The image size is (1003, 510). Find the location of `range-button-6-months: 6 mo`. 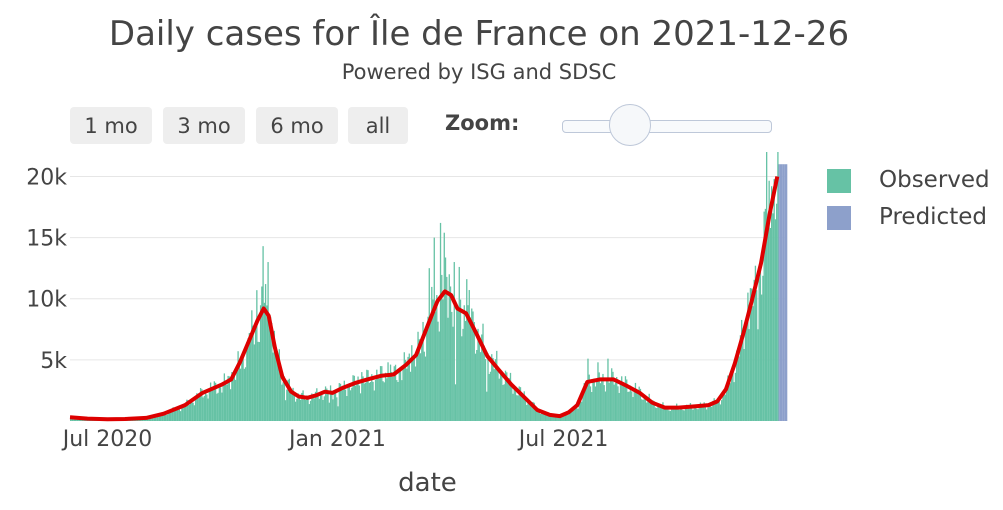

range-button-6-months: 6 mo is located at coordinates (297, 125).